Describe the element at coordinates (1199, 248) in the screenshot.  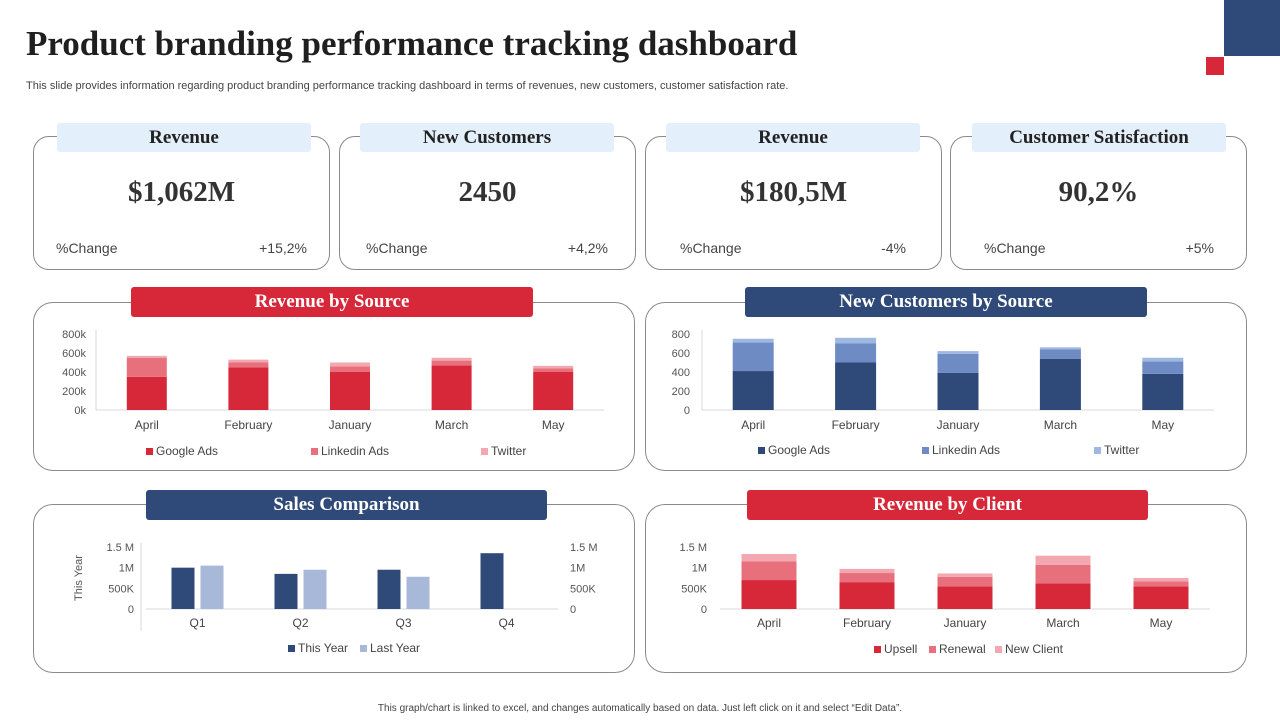
I see `kpi-change-value: +5%` at that location.